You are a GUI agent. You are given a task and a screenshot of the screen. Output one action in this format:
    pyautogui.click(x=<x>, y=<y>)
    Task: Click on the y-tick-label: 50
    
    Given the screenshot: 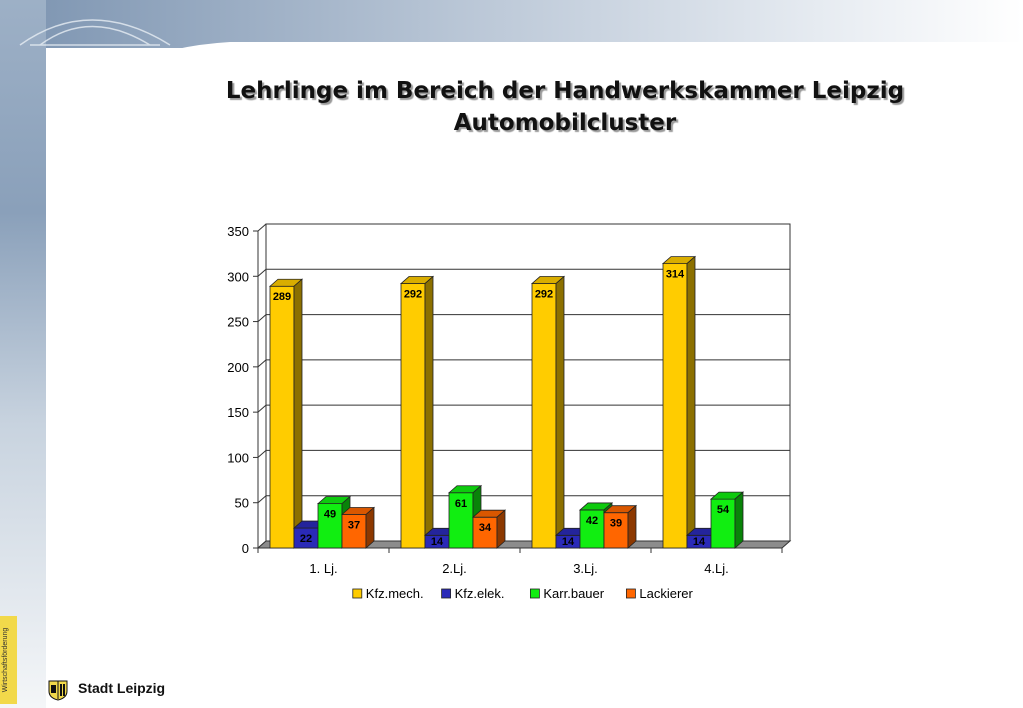 What is the action you would take?
    pyautogui.click(x=242, y=503)
    